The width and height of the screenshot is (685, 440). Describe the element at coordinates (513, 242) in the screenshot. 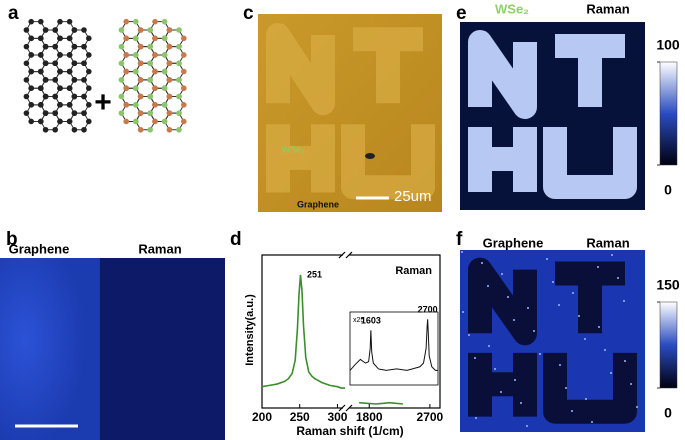

I see `label: Graphene` at that location.